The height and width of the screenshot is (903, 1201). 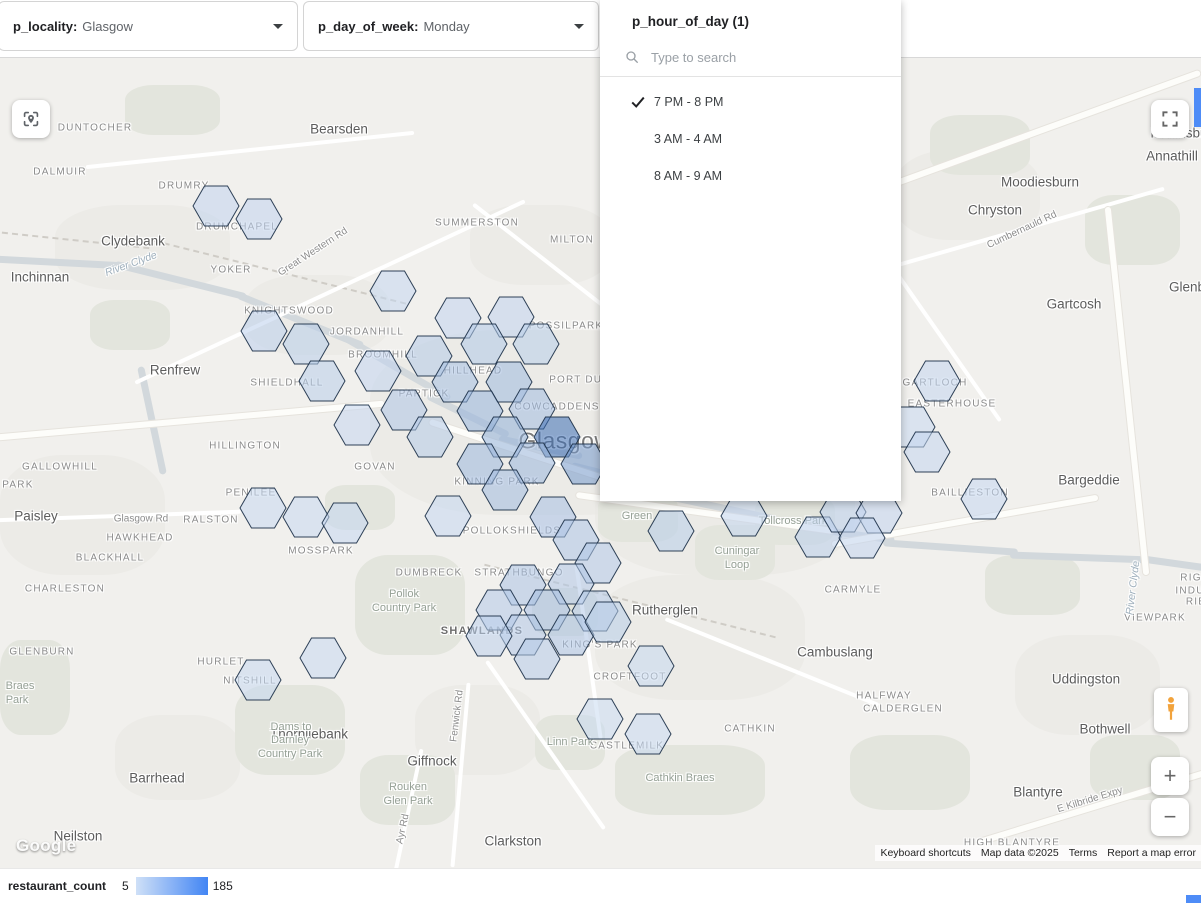 I want to click on hour-option: 3 AM - 4 AM, so click(x=750, y=138).